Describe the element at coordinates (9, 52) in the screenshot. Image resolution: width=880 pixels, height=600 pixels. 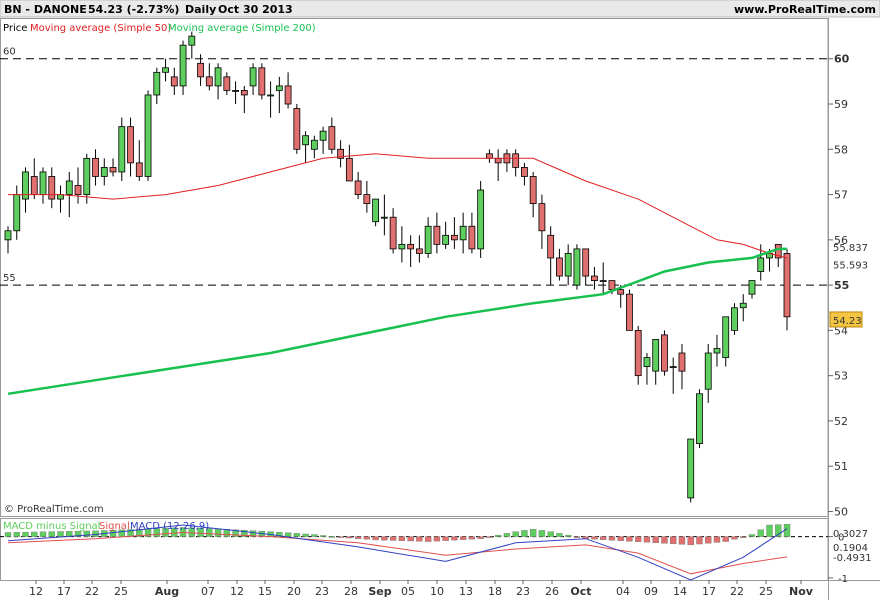
I see `reference-line-label: 60` at that location.